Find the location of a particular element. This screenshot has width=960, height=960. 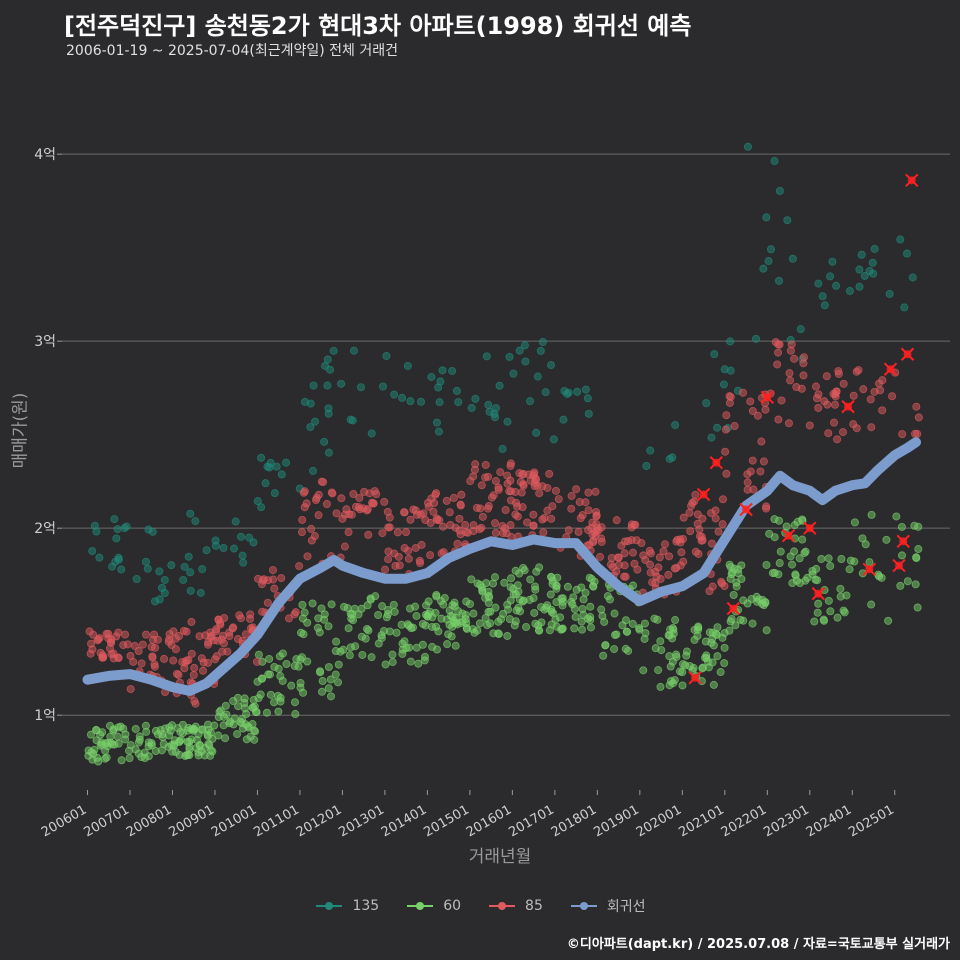

x-tick-label: 200601 is located at coordinates (64, 821).